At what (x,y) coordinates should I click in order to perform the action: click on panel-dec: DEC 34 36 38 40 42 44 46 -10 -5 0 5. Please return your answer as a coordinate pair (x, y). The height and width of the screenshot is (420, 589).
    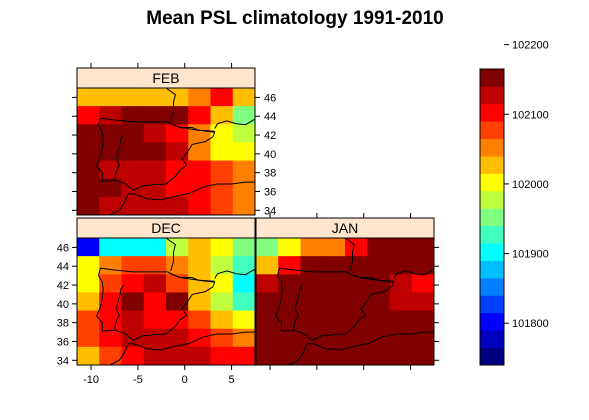
    Looking at the image, I should click on (156, 301).